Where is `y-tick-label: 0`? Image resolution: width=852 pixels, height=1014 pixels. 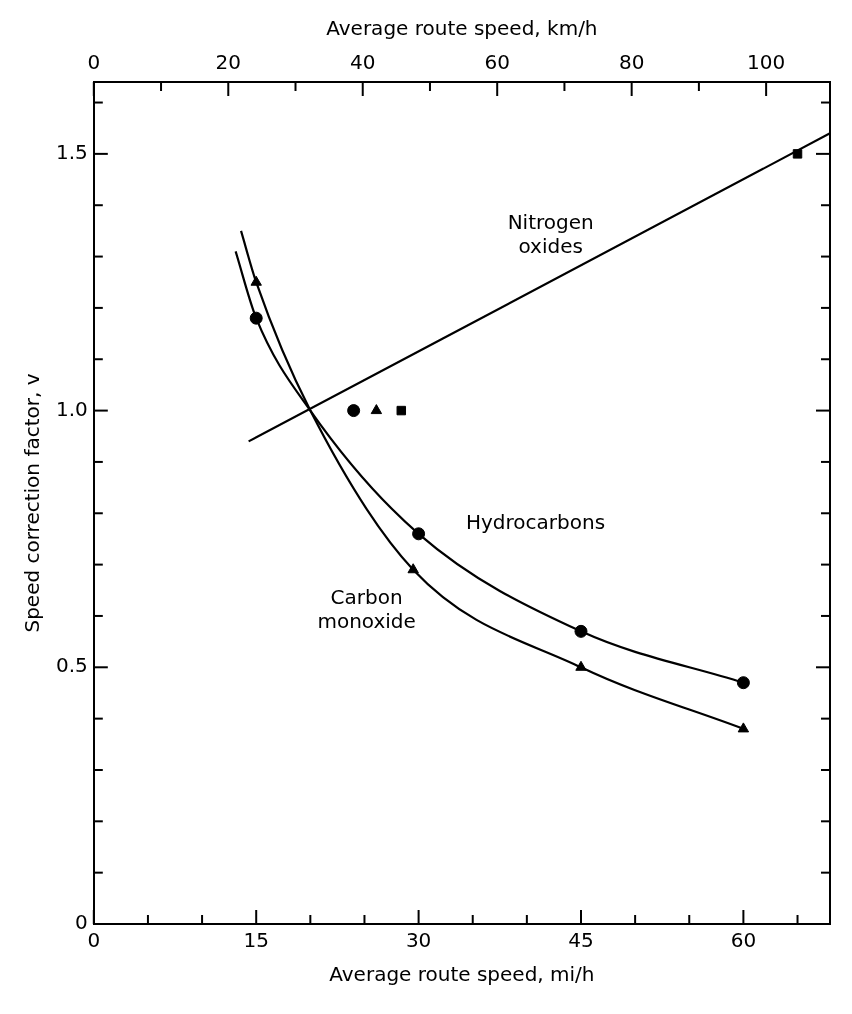
y-tick-label: 0 is located at coordinates (81, 922).